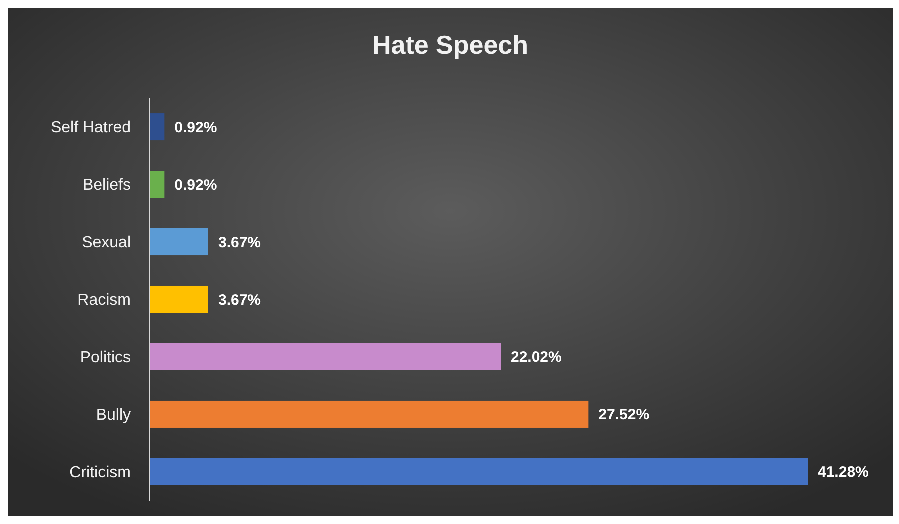  I want to click on y-tick-label: Politics, so click(105, 358).